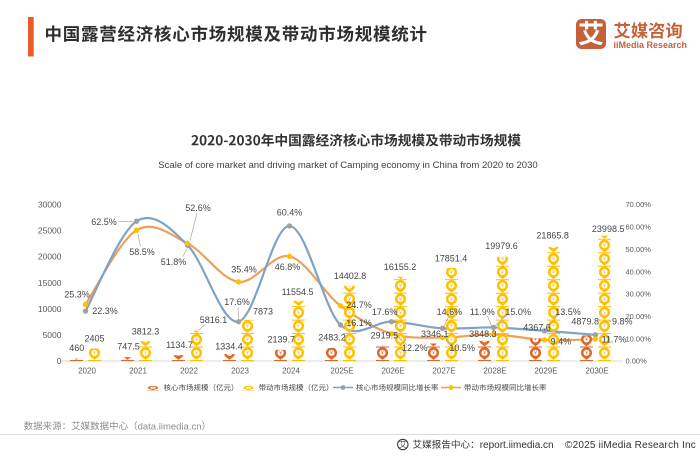 The width and height of the screenshot is (700, 460). Describe the element at coordinates (94, 339) in the screenshot. I see `svg-text: 2405` at that location.